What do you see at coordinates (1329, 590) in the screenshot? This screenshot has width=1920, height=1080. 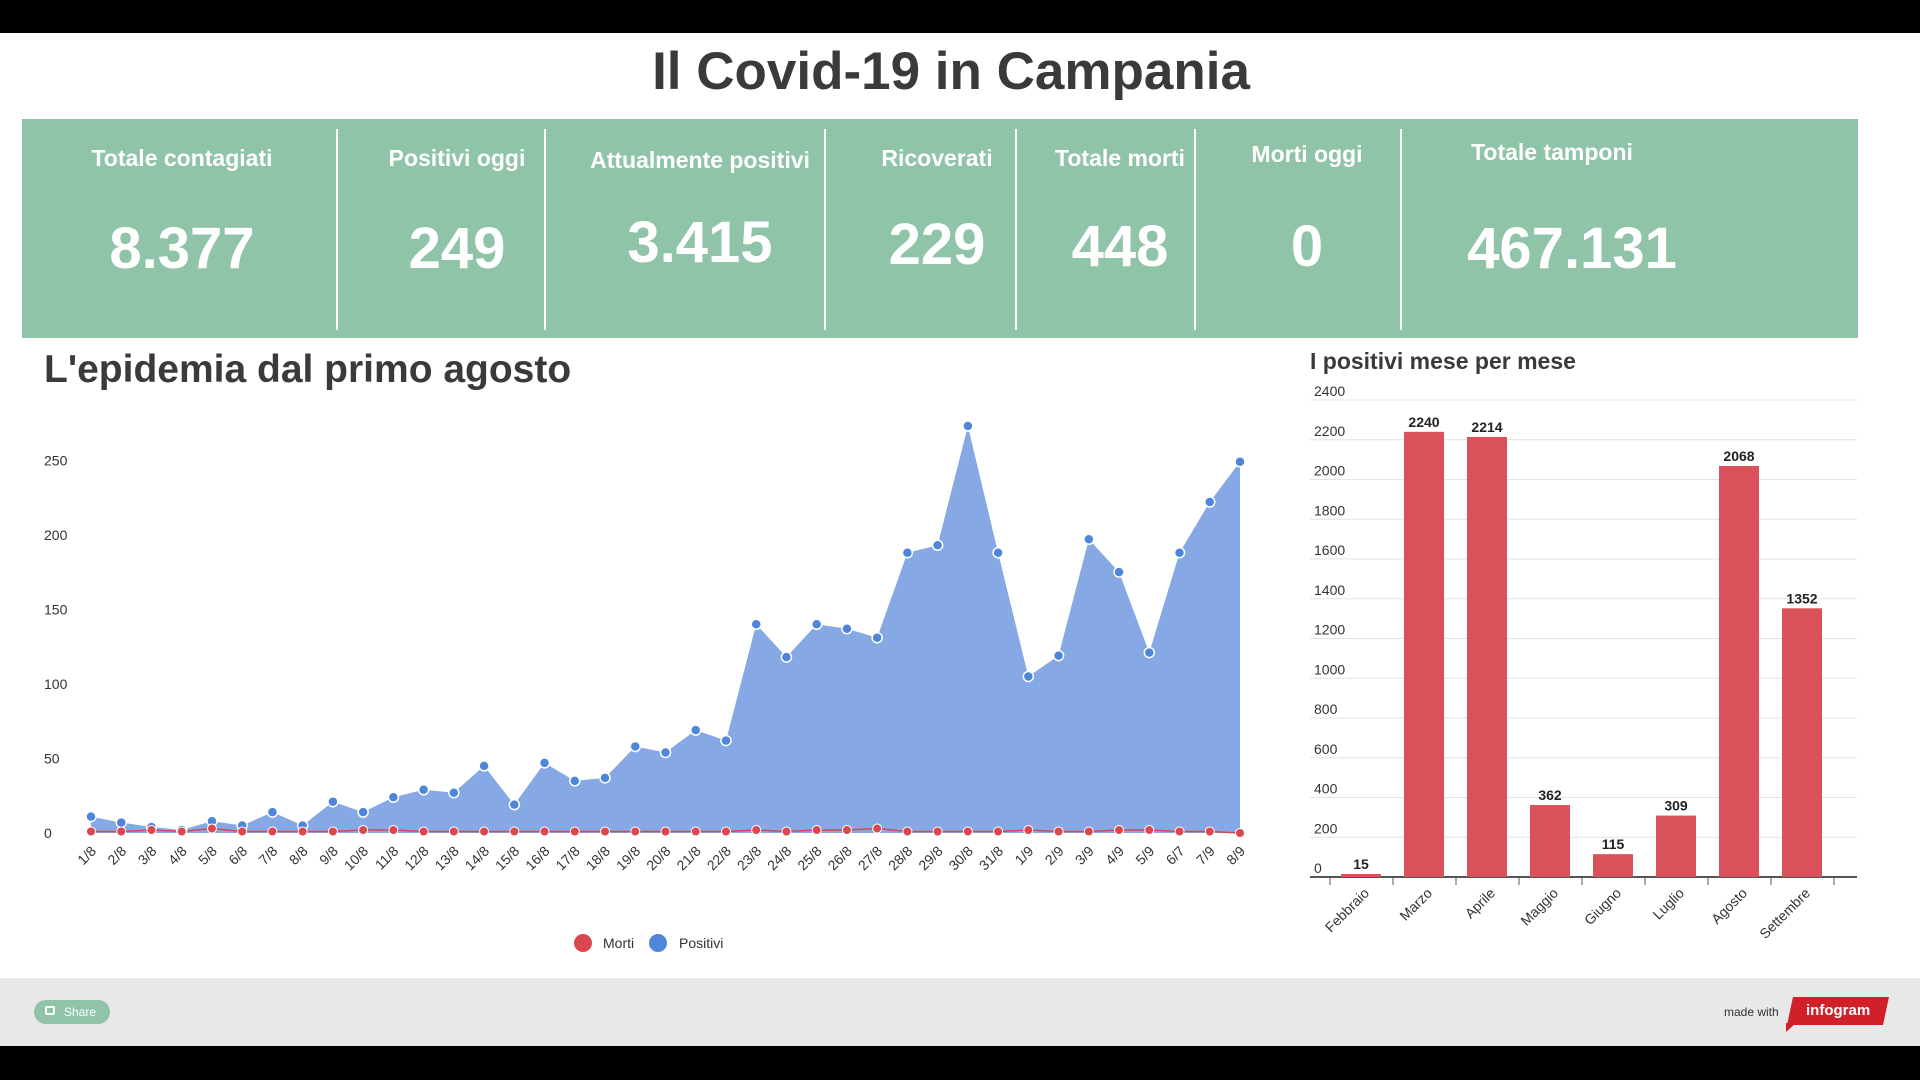 I see `y-tick-label: 1400` at bounding box center [1329, 590].